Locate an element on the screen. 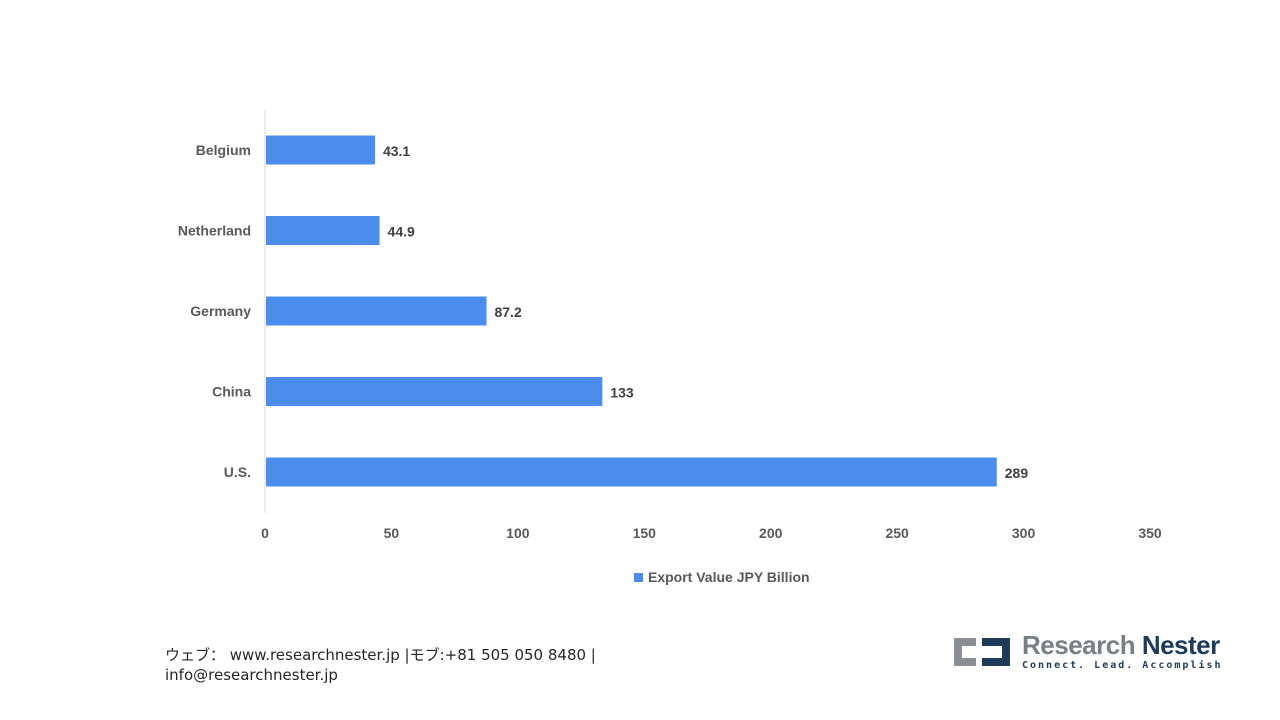 This screenshot has width=1280, height=720. footer-line-email: info@researchnester.jp is located at coordinates (251, 675).